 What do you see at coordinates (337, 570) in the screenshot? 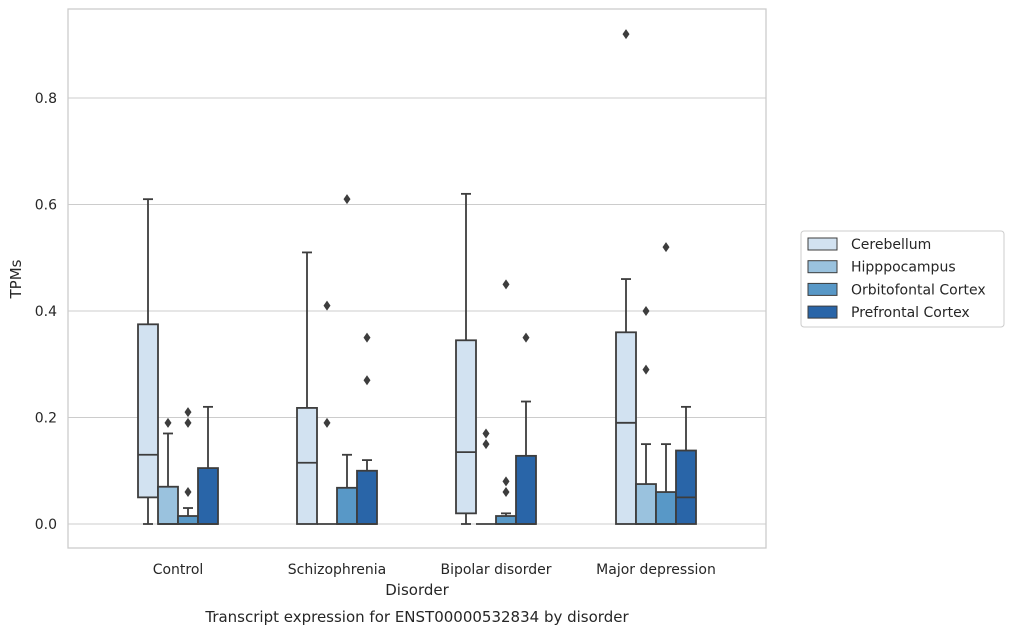
I see `x-tick-label: Schizophrenia` at bounding box center [337, 570].